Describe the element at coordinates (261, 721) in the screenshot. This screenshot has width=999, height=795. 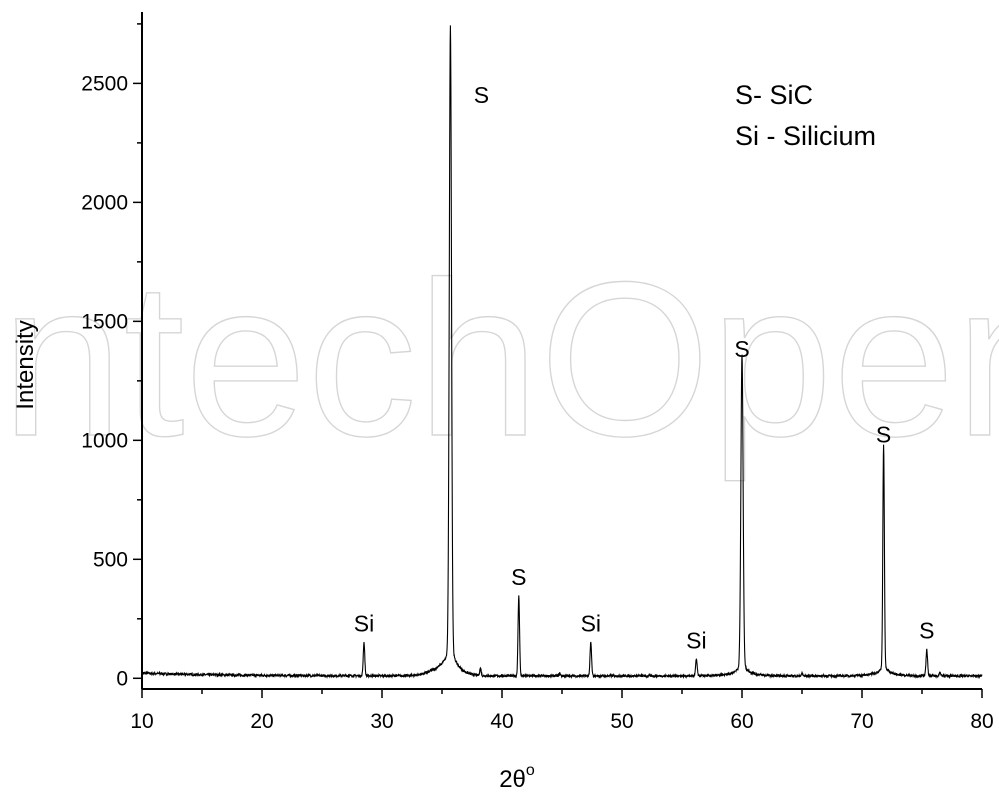
I see `x-tick-label: 20` at that location.